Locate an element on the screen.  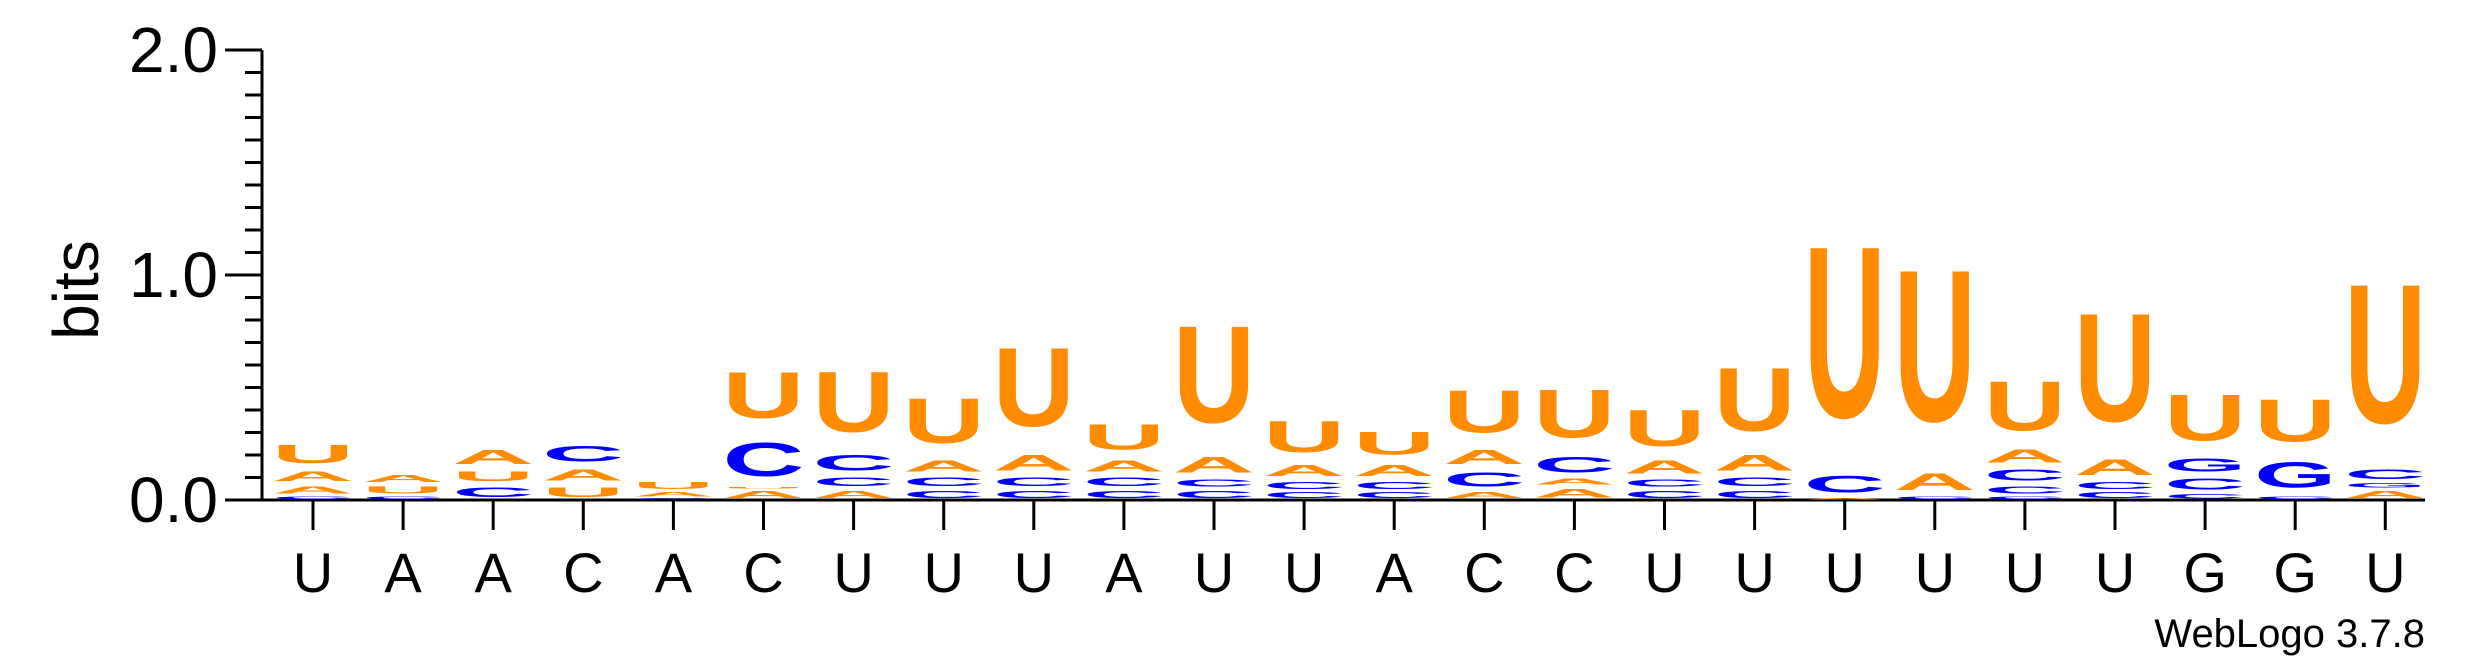
y-ticks: 0.0 1.0 2.0 is located at coordinates (195, 275).